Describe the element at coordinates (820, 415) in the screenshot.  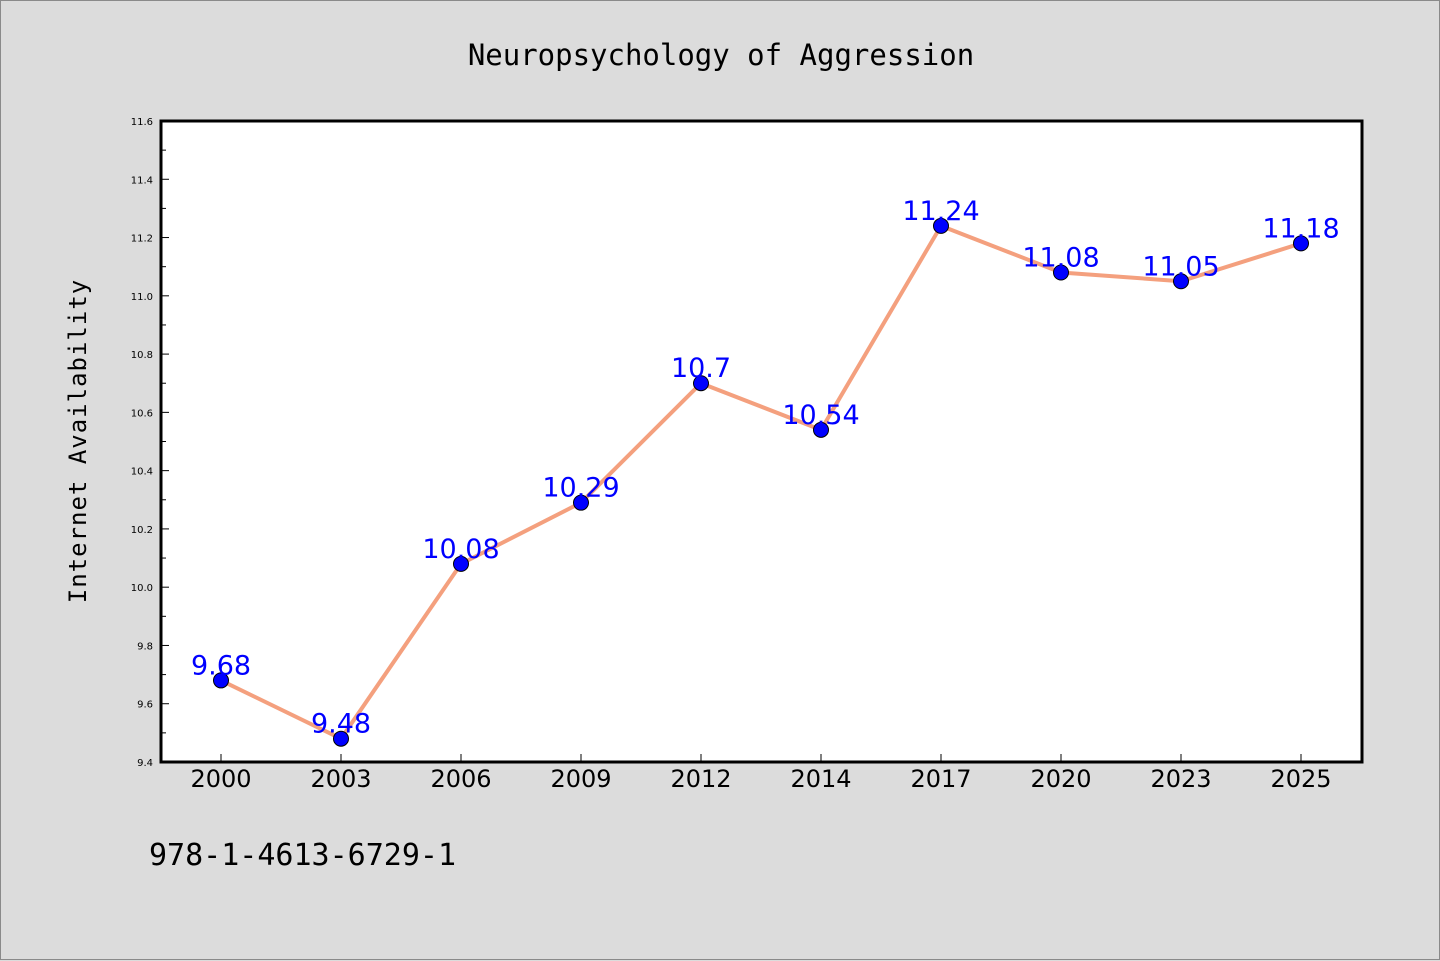
I see `data-label: 10.54` at that location.